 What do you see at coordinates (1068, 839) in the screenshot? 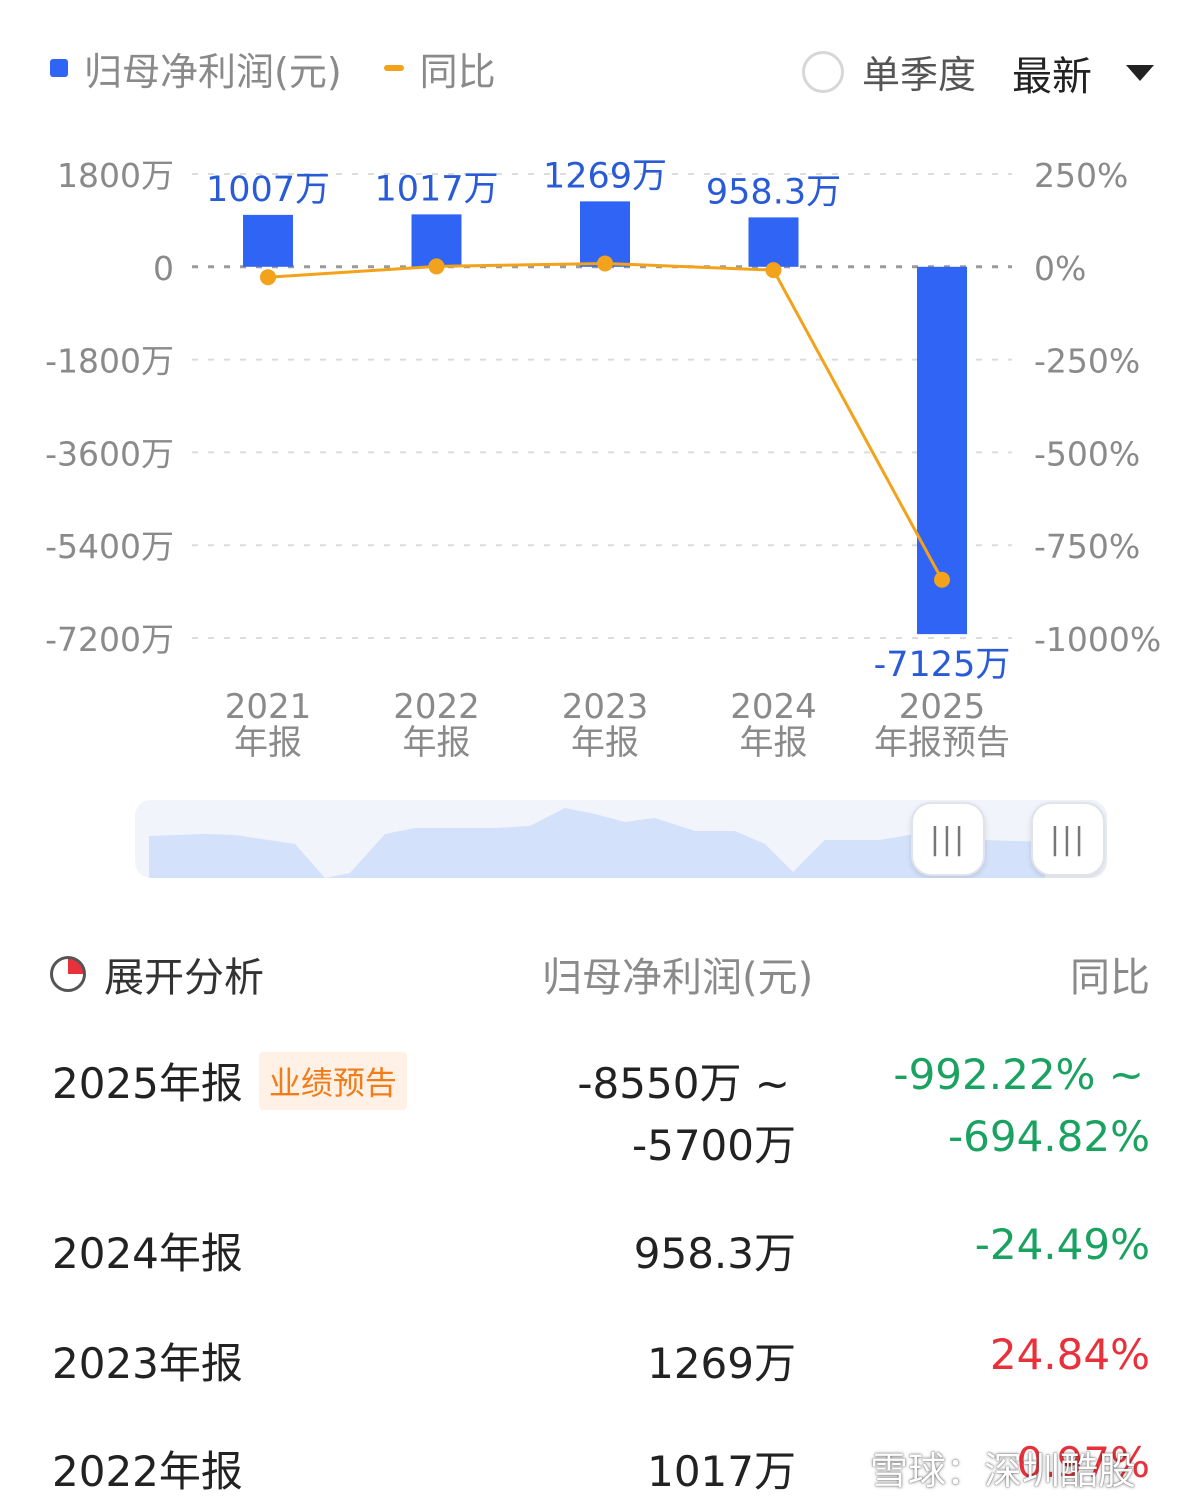
I see `zoom-handle-right: |||` at bounding box center [1068, 839].